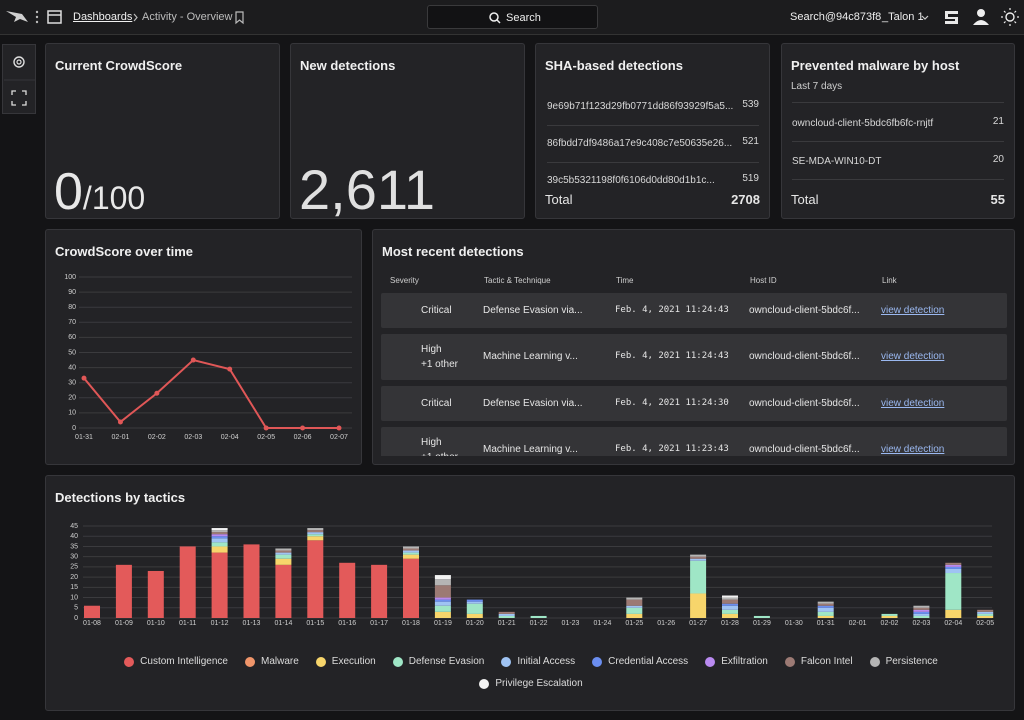 The height and width of the screenshot is (720, 1024). I want to click on settings-icon-inner, so click(19, 62).